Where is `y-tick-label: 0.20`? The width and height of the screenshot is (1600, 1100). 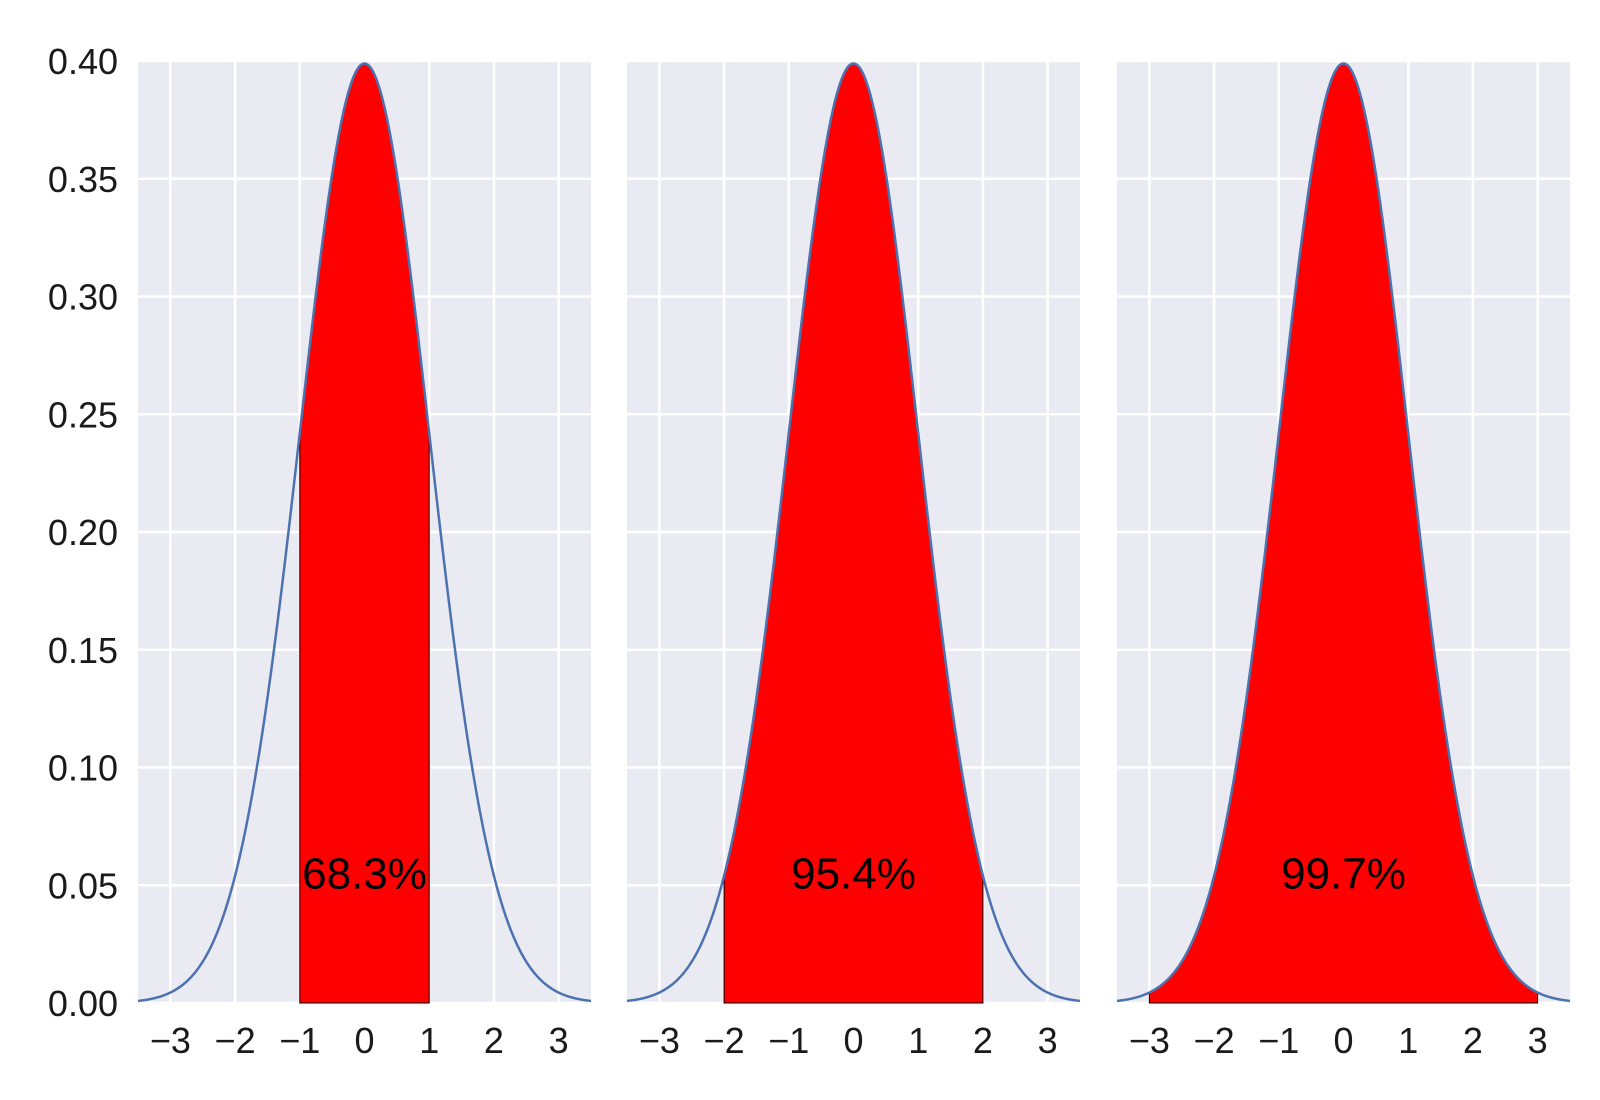 y-tick-label: 0.20 is located at coordinates (83, 532).